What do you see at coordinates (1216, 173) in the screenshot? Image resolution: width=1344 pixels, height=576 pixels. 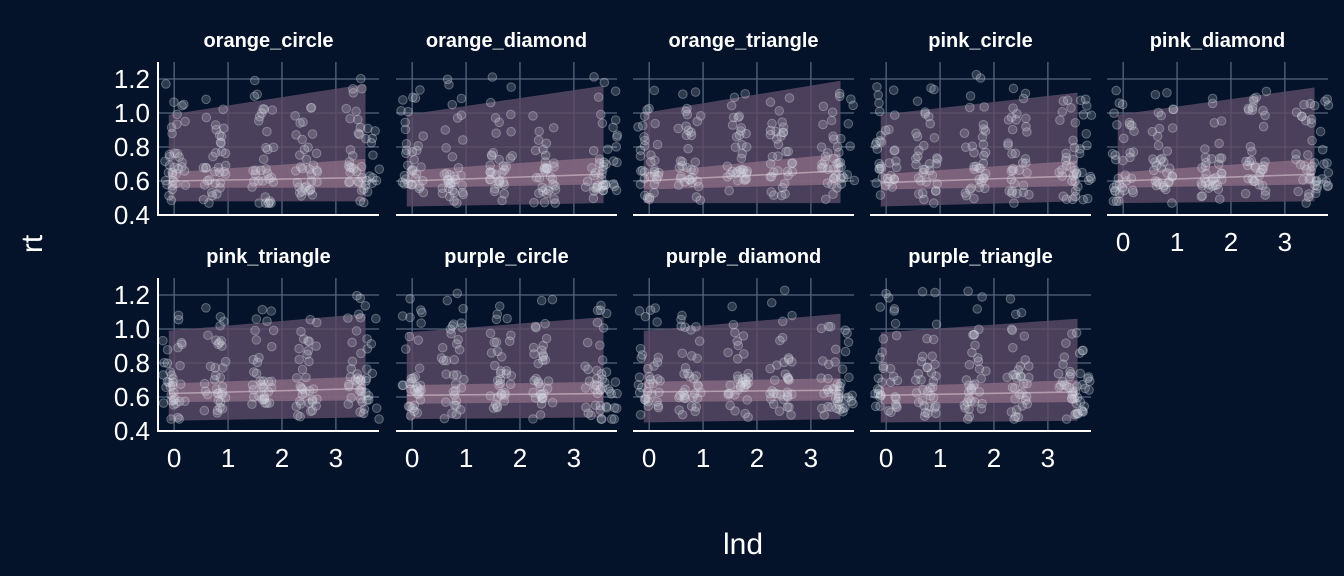 I see `inner-interval-band` at bounding box center [1216, 173].